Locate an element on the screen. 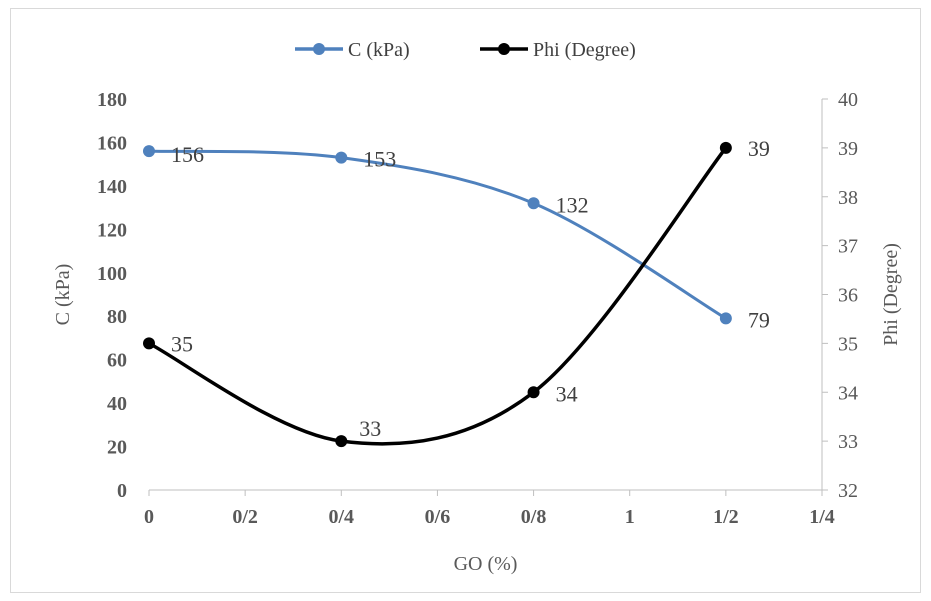 The height and width of the screenshot is (601, 931). y-right-tick-label: 39 is located at coordinates (848, 149).